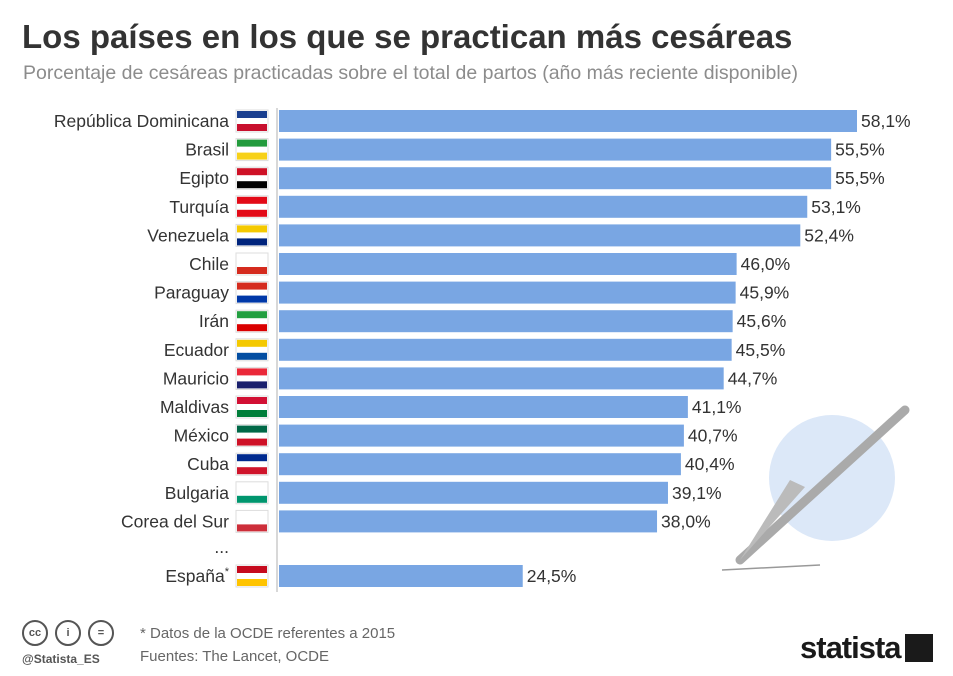 The width and height of the screenshot is (953, 676). I want to click on value-label: 58,1%, so click(886, 121).